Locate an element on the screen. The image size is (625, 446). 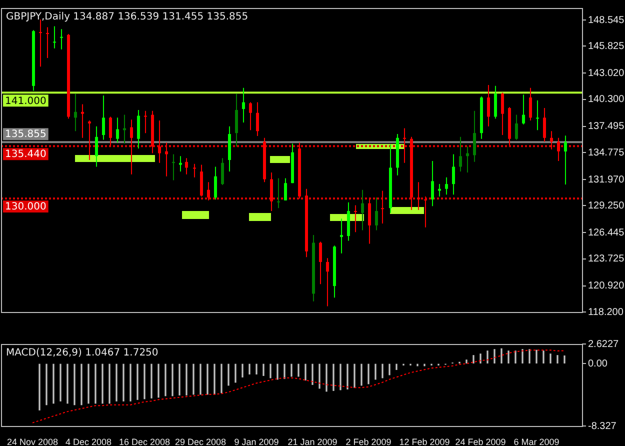
y-tick-label: 134.775 is located at coordinates (606, 152).